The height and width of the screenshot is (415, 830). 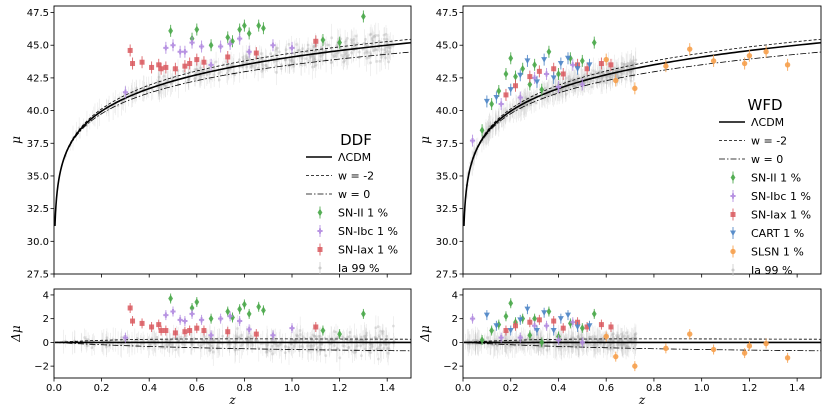 I want to click on y-tick-label: 27.5, so click(x=38, y=275).